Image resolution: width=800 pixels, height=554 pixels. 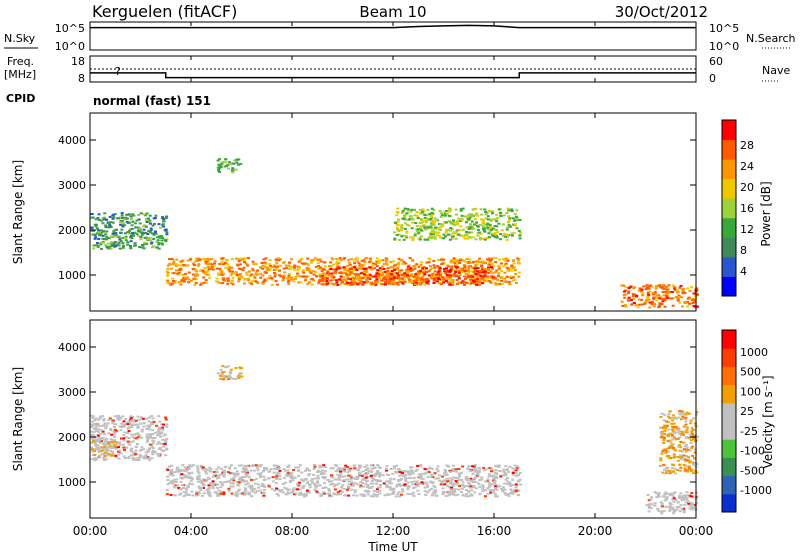 What do you see at coordinates (729, 169) in the screenshot?
I see `colorbar-swatch` at bounding box center [729, 169].